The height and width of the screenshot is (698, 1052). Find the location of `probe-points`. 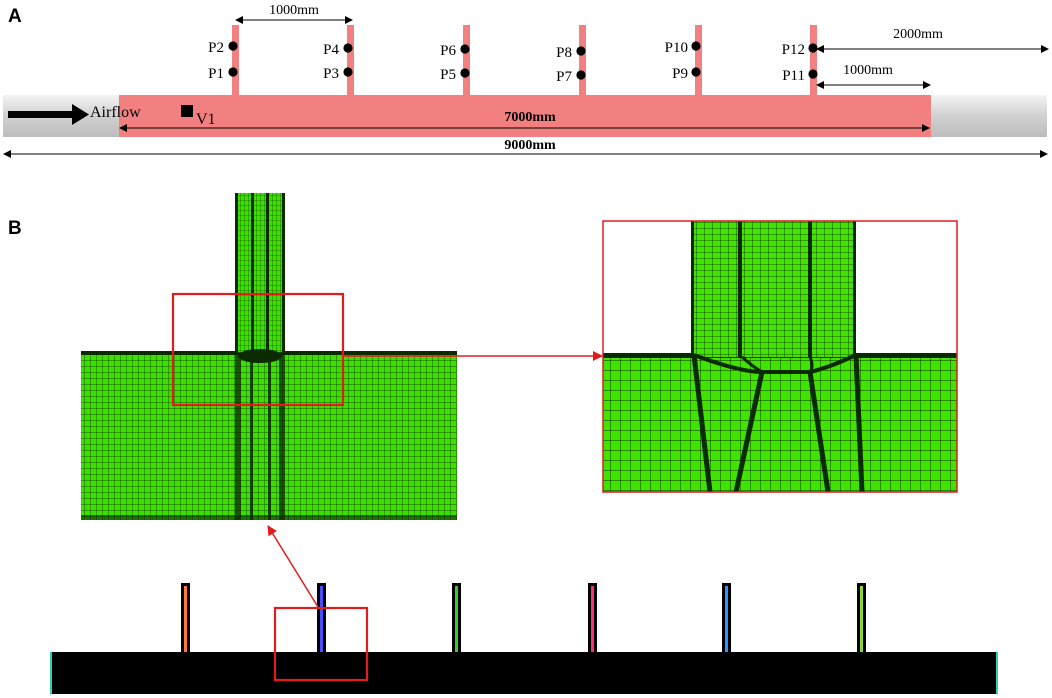

probe-points is located at coordinates (523, 60).